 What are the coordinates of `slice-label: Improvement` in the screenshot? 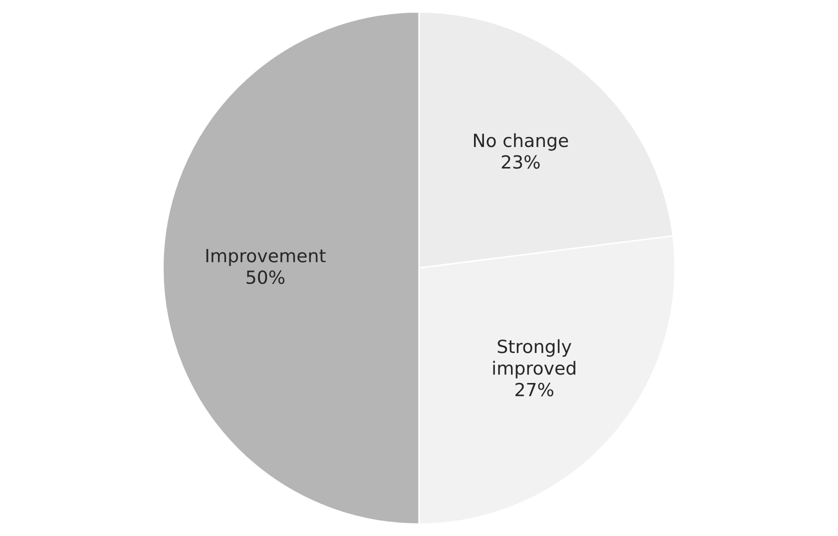 It's located at (266, 257).